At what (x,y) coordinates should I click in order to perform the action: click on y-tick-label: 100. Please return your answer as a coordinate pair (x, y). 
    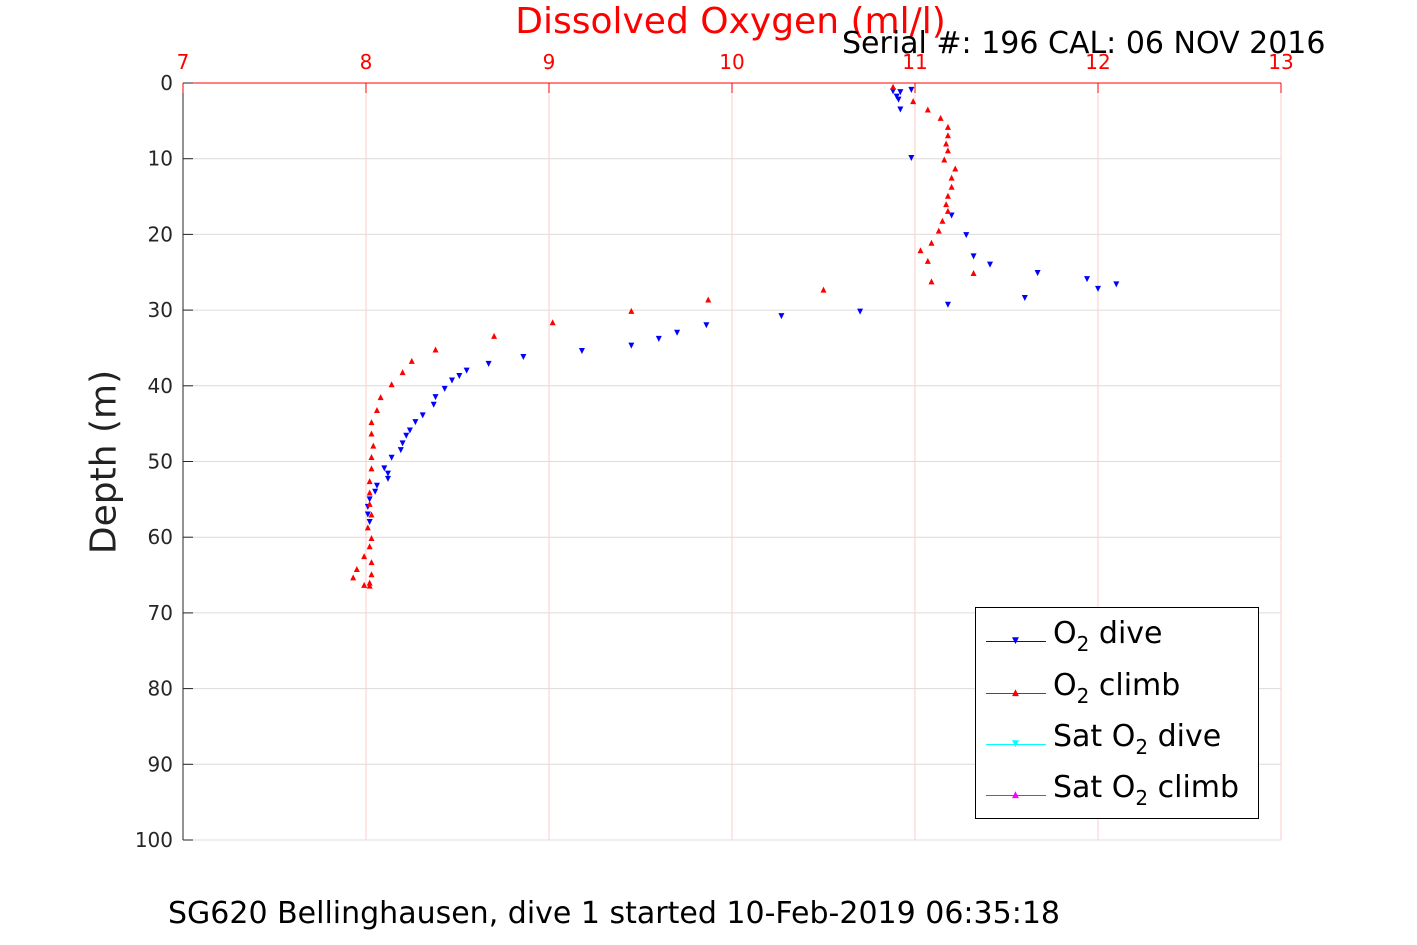
    Looking at the image, I should click on (154, 840).